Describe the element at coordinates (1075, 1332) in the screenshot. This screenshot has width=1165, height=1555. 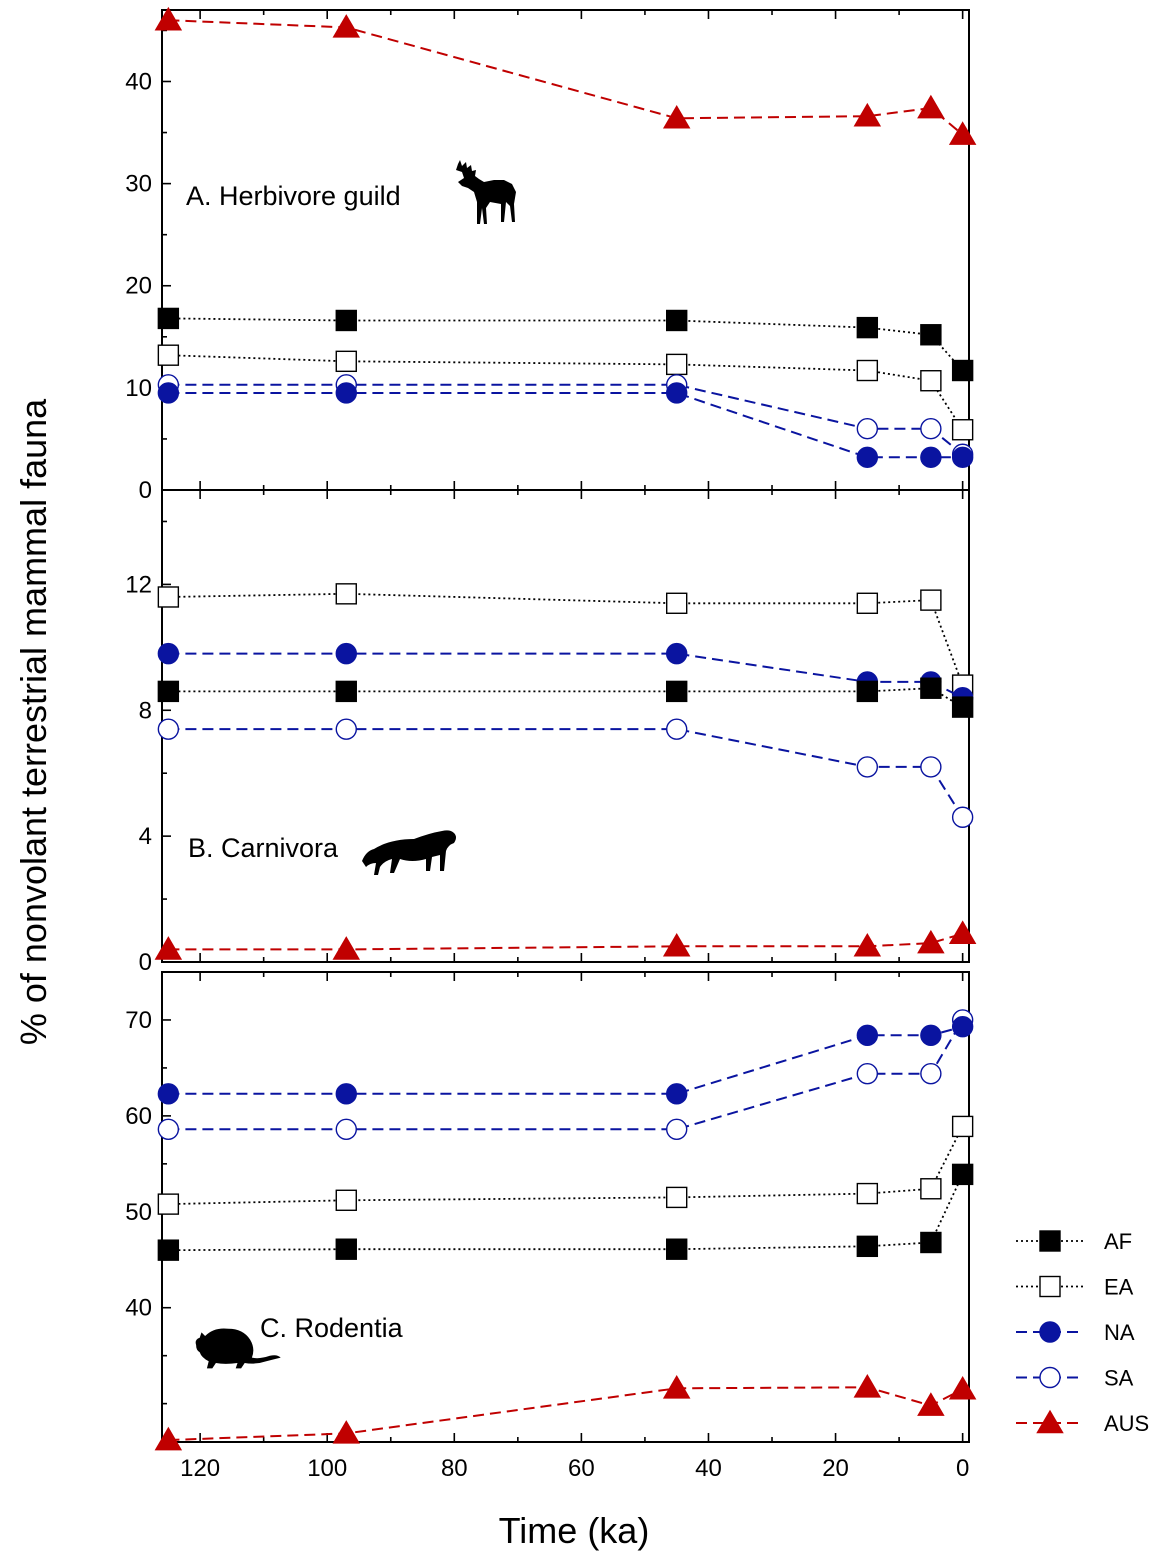
I see `legend-entry-na: NA` at that location.